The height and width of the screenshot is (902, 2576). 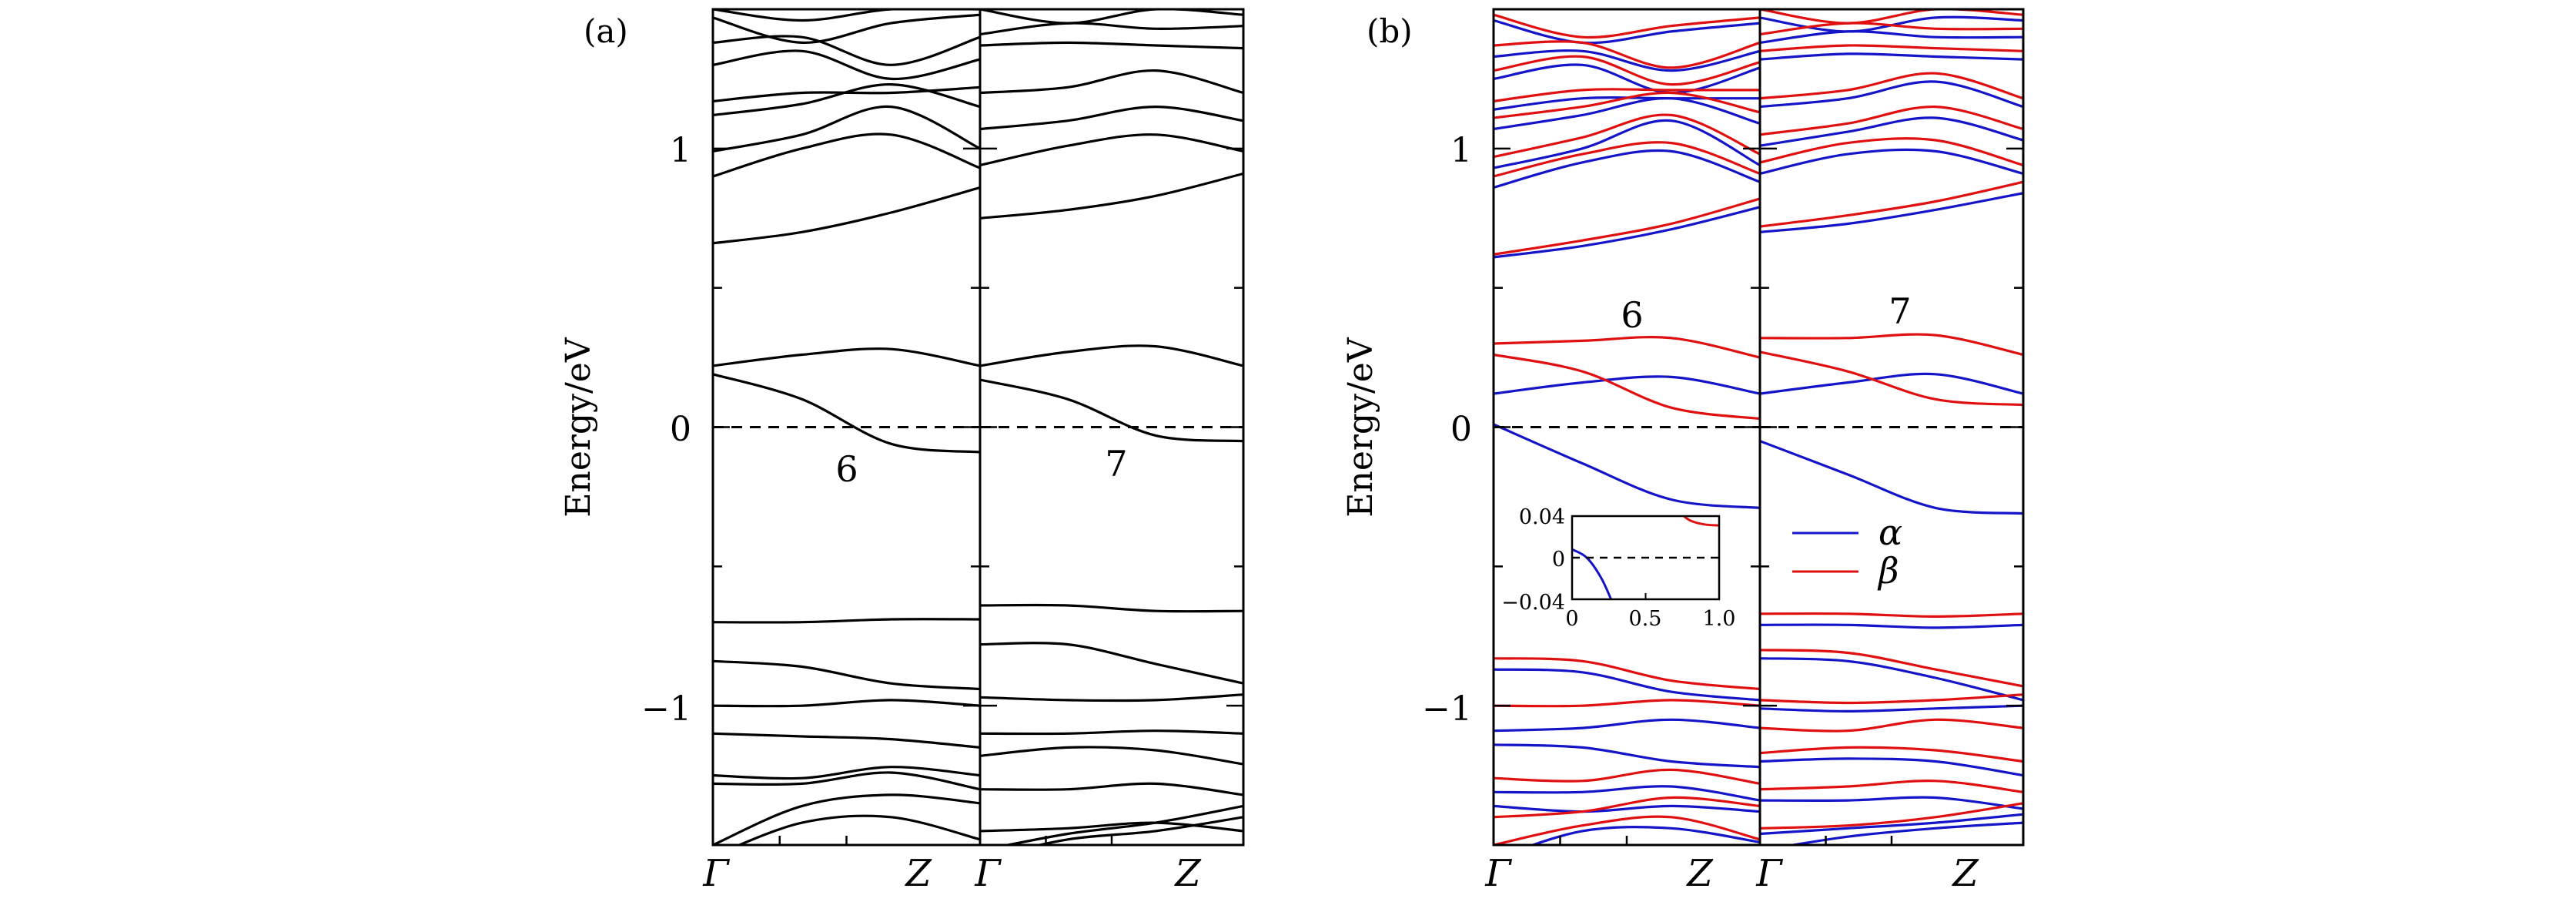 What do you see at coordinates (1646, 619) in the screenshot?
I see `inset-xtick-label: 0.5` at bounding box center [1646, 619].